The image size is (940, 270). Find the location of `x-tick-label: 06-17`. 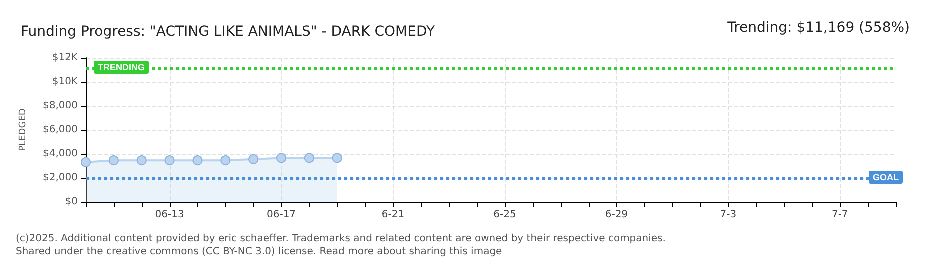

x-tick-label: 06-17 is located at coordinates (281, 215).